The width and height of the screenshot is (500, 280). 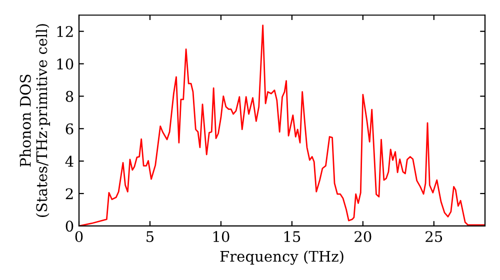 I want to click on x-tick-label: 0, so click(x=79, y=236).